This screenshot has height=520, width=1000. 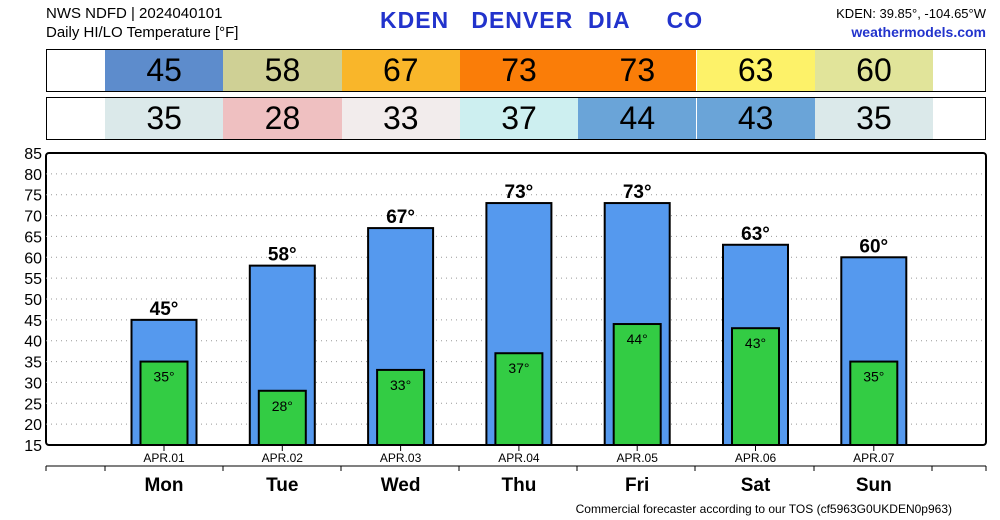 I want to click on low-temp-label: 37°, so click(x=518, y=368).